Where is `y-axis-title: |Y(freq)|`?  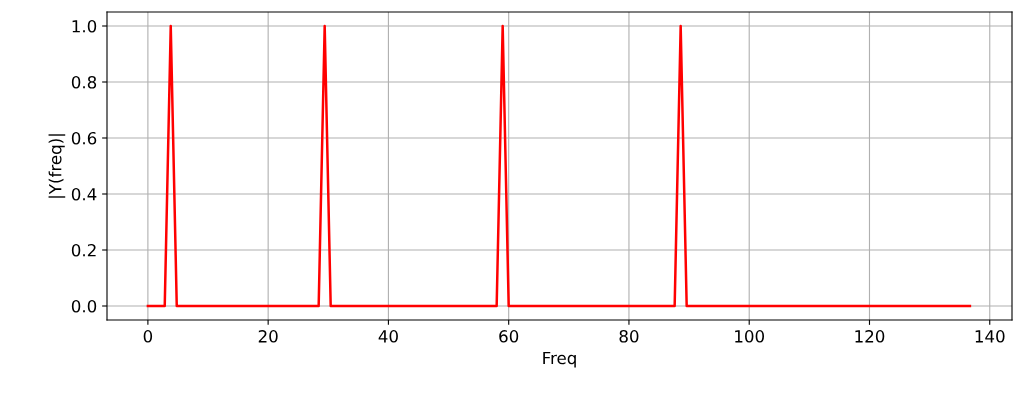 y-axis-title: |Y(freq)| is located at coordinates (57, 166).